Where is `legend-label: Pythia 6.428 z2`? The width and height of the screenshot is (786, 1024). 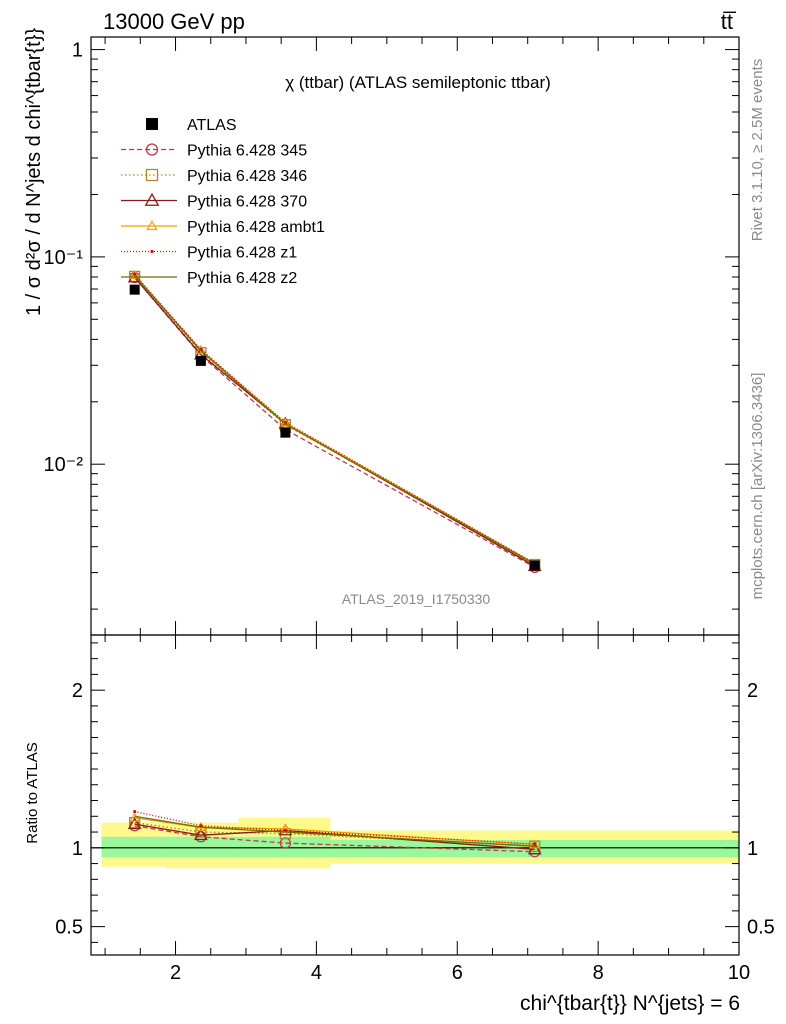
legend-label: Pythia 6.428 z2 is located at coordinates (242, 278).